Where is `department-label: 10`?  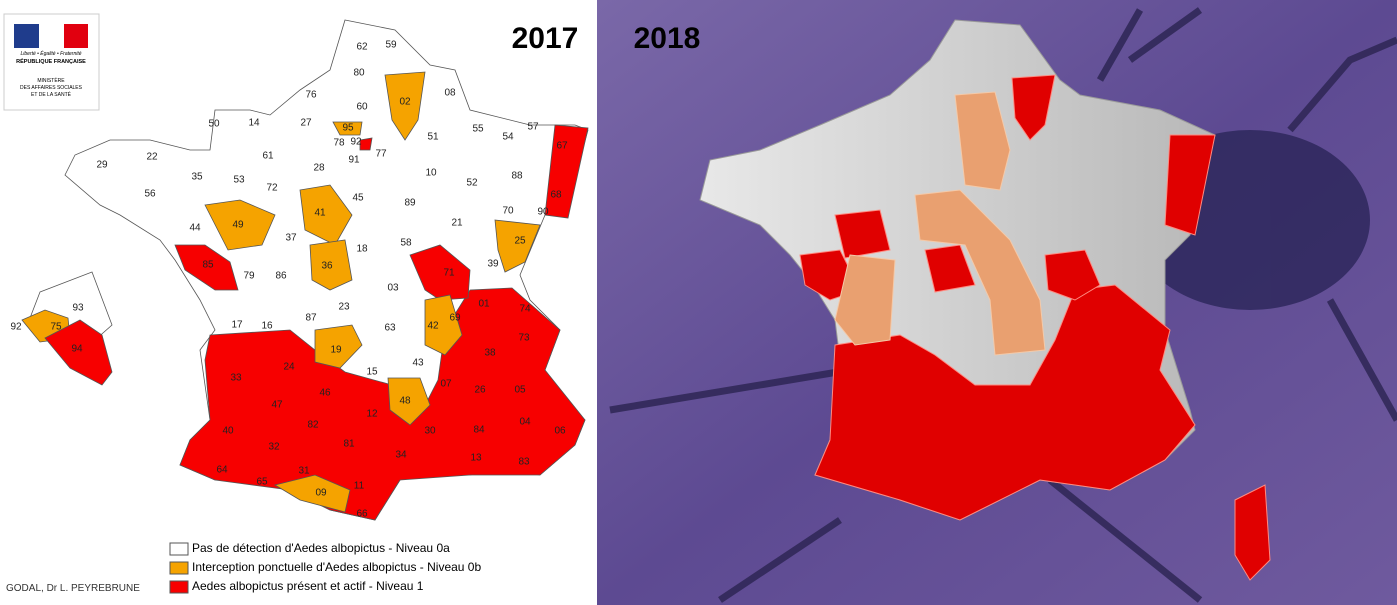
department-label: 10 is located at coordinates (431, 173).